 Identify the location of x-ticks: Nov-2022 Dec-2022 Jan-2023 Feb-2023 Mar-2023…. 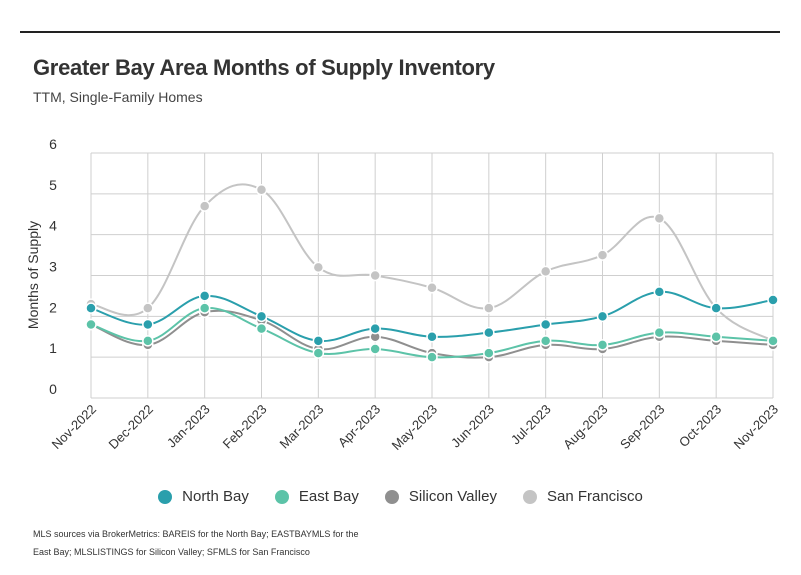
(415, 427).